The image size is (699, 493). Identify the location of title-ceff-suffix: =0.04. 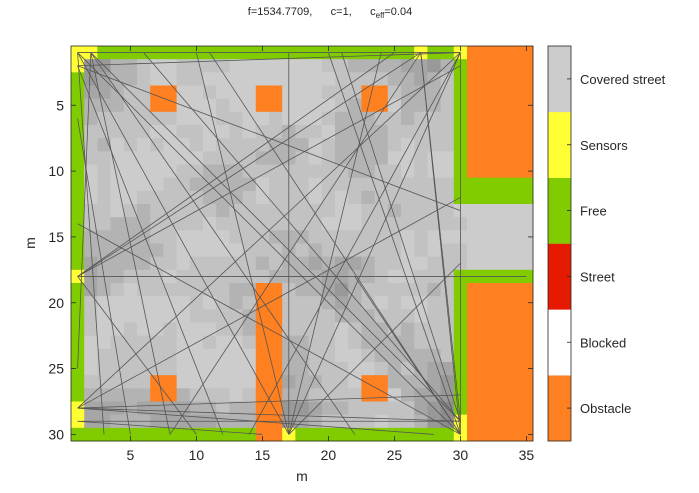
(398, 12).